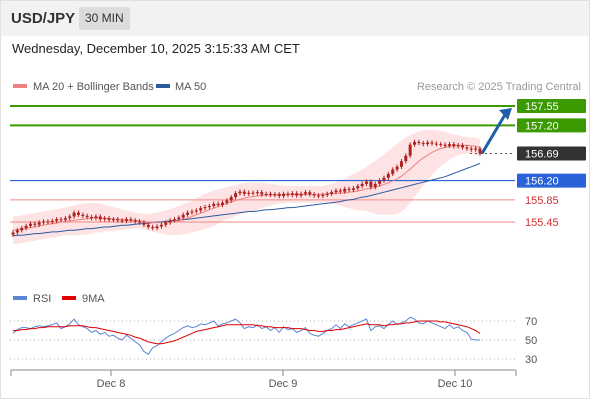 Image resolution: width=590 pixels, height=400 pixels. What do you see at coordinates (190, 87) in the screenshot?
I see `legend-label-ma50: MA 50` at bounding box center [190, 87].